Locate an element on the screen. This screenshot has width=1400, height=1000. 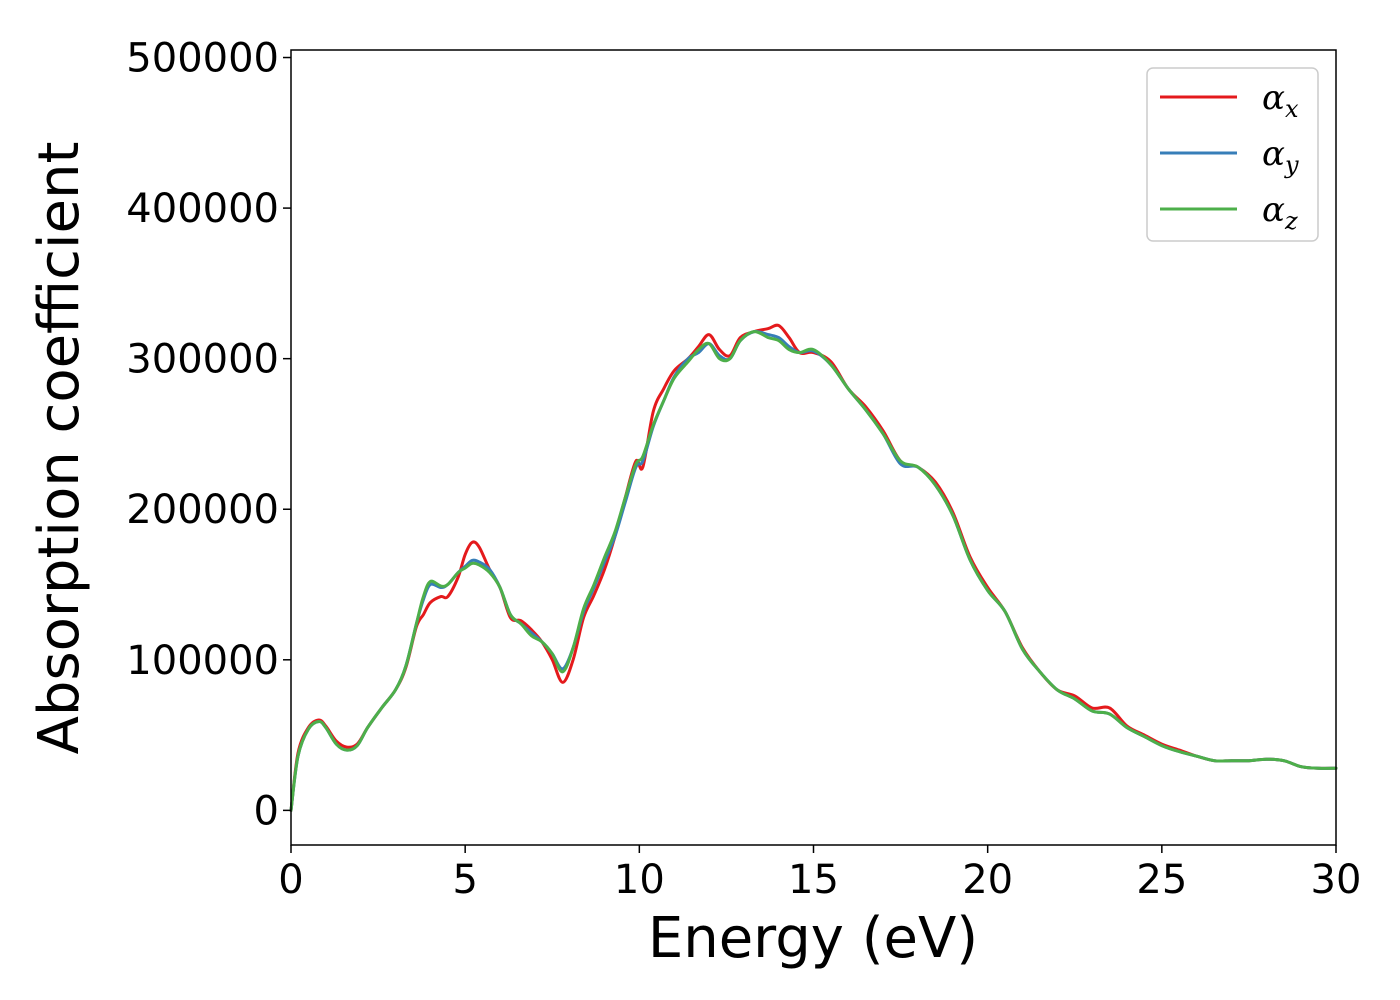
y-tick-label: 200000 is located at coordinates (202, 510).